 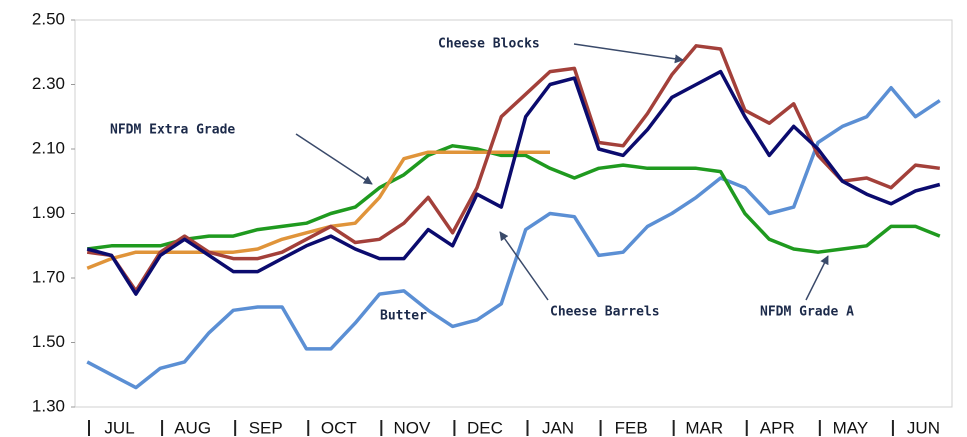 I want to click on x-tick-label: MAY, so click(x=851, y=427).